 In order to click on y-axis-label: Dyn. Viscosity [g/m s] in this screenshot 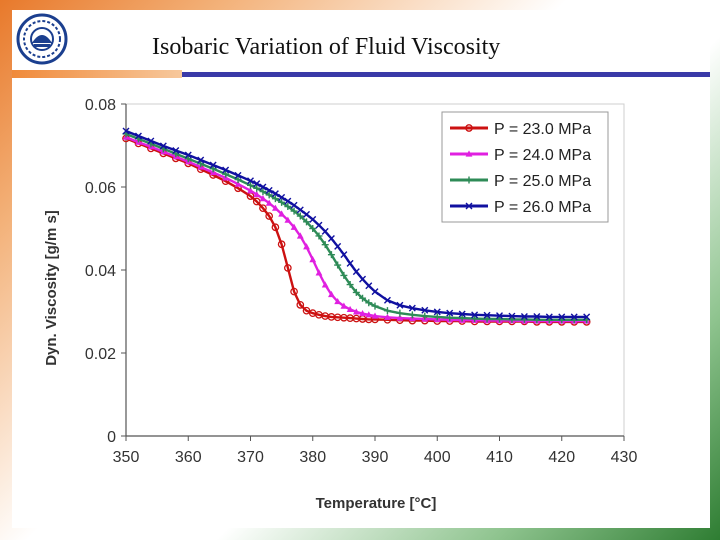, I will do `click(51, 288)`.